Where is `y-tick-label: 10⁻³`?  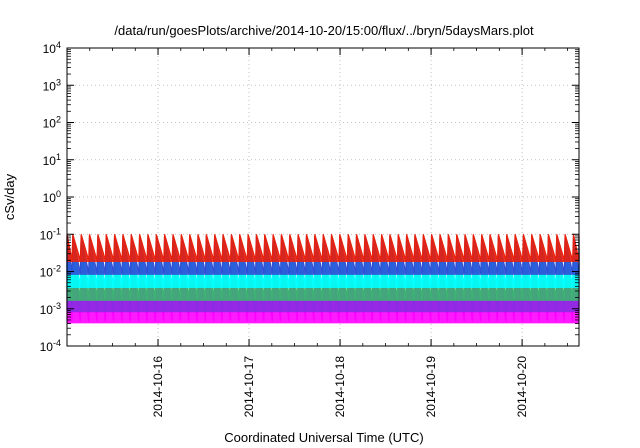
y-tick-label: 10⁻³ is located at coordinates (50, 309).